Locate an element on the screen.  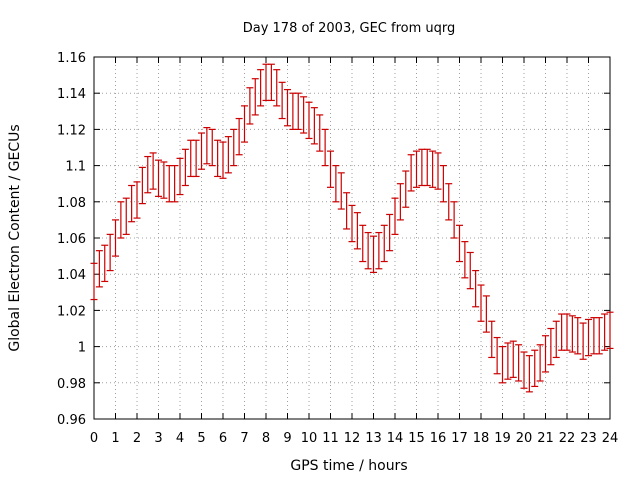
x-tick-label: 8 is located at coordinates (266, 438).